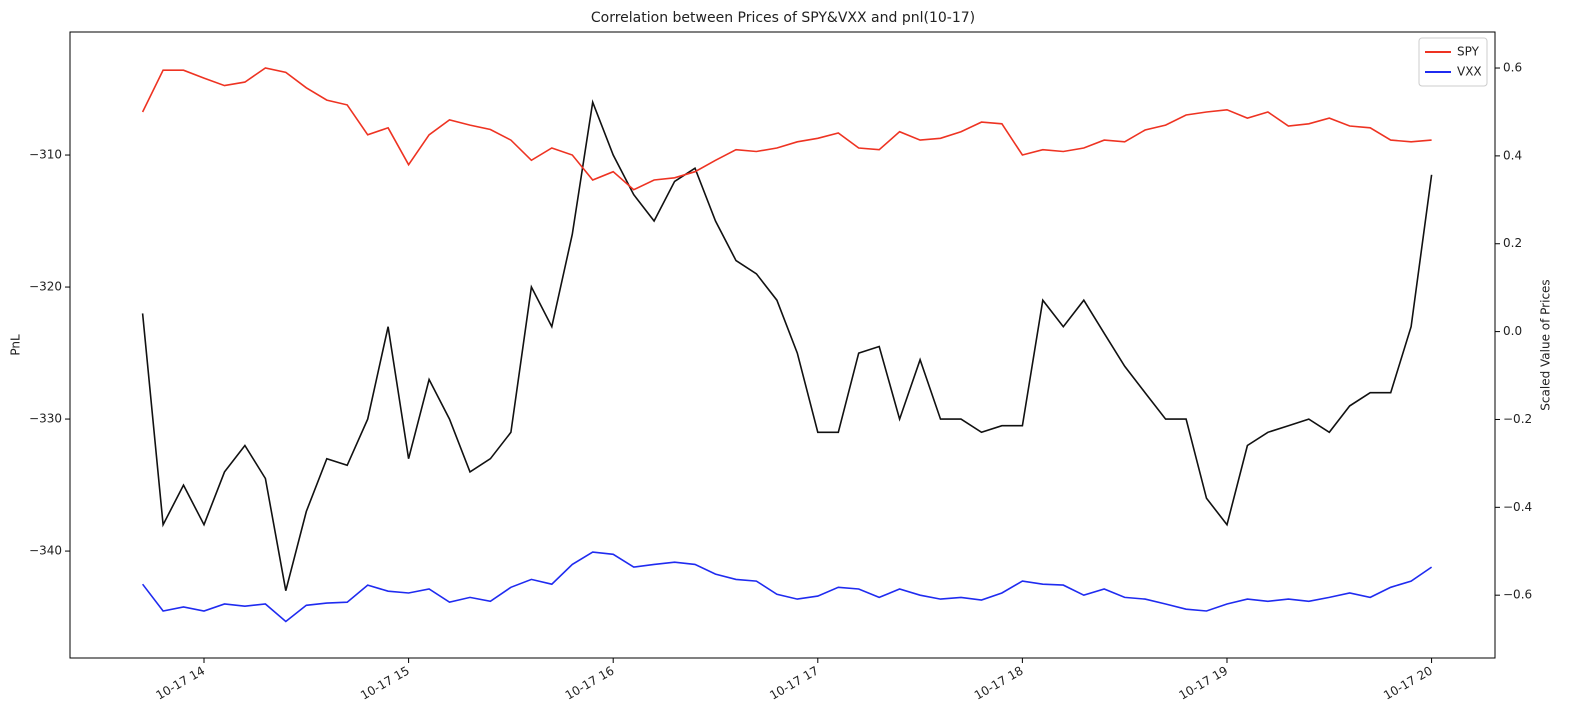  Describe the element at coordinates (45, 287) in the screenshot. I see `y-tick-label: −320` at that location.